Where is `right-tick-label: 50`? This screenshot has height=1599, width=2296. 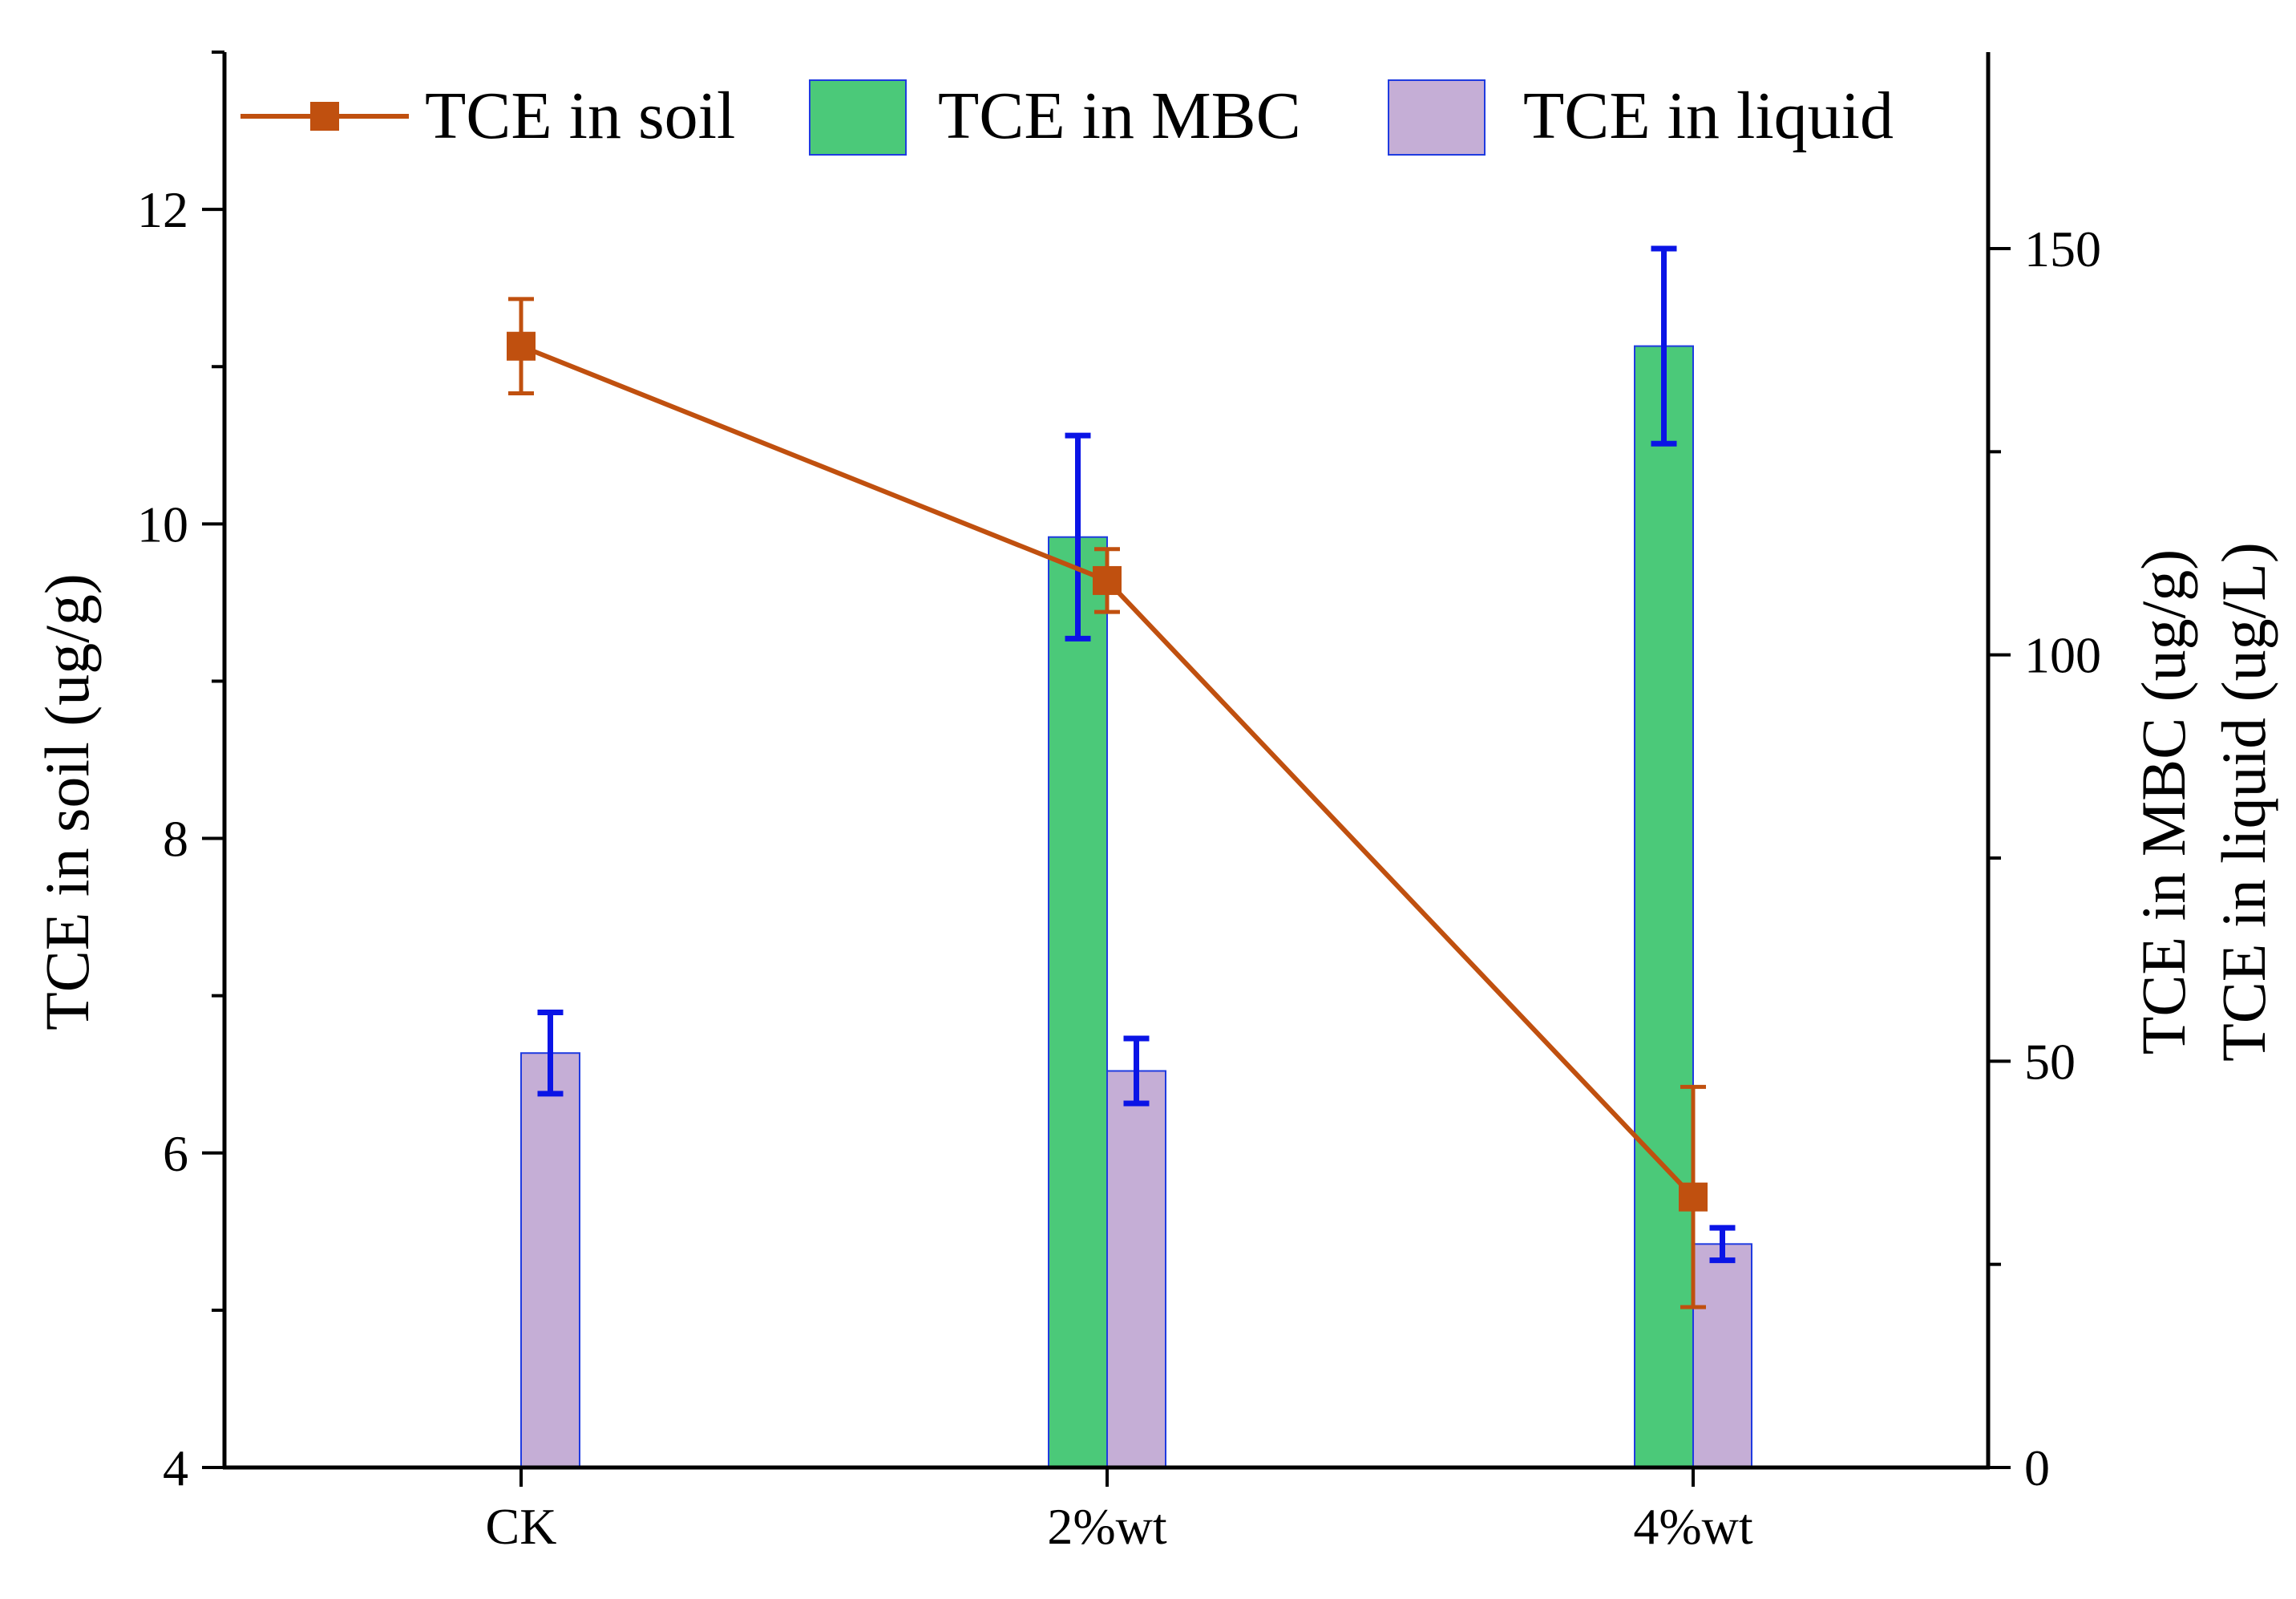 right-tick-label: 50 is located at coordinates (2050, 1061).